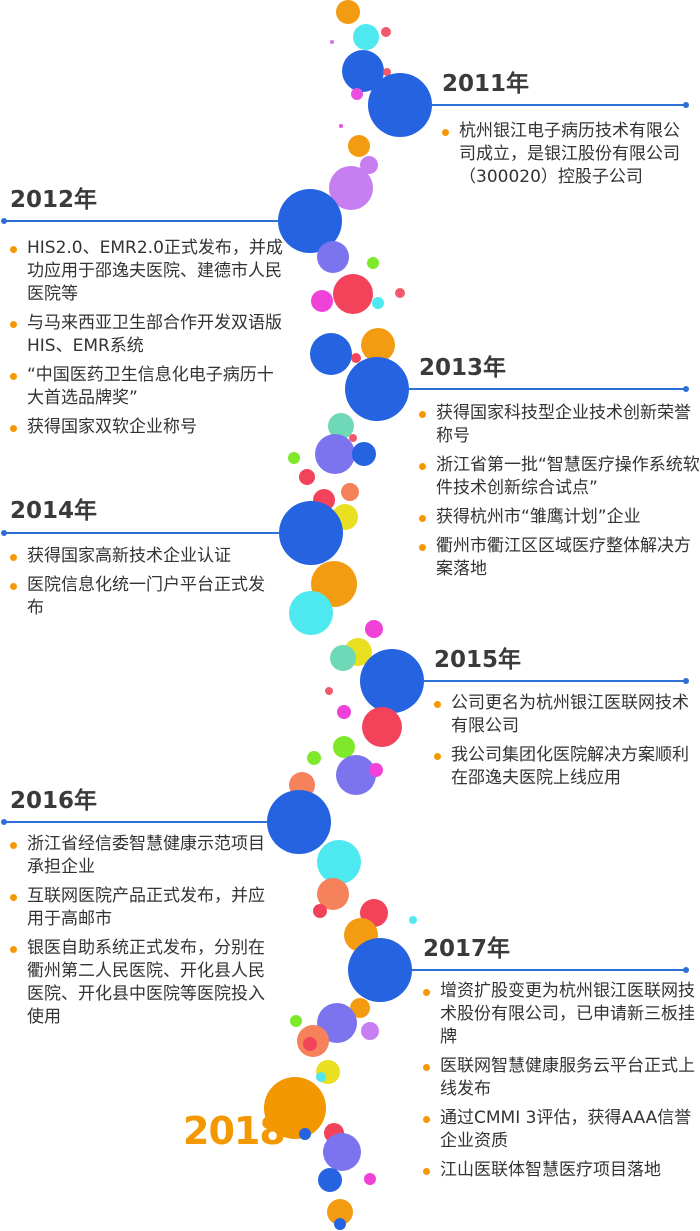  Describe the element at coordinates (234, 1131) in the screenshot. I see `final-year-label: 2018` at that location.